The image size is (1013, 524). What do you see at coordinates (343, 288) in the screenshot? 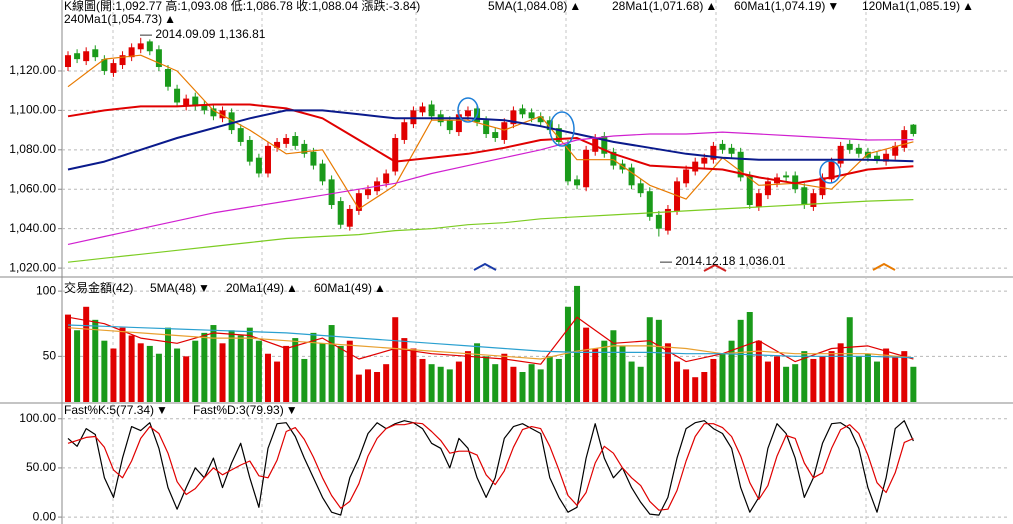
I see `legend-label: 60Ma1(49)` at bounding box center [343, 288].